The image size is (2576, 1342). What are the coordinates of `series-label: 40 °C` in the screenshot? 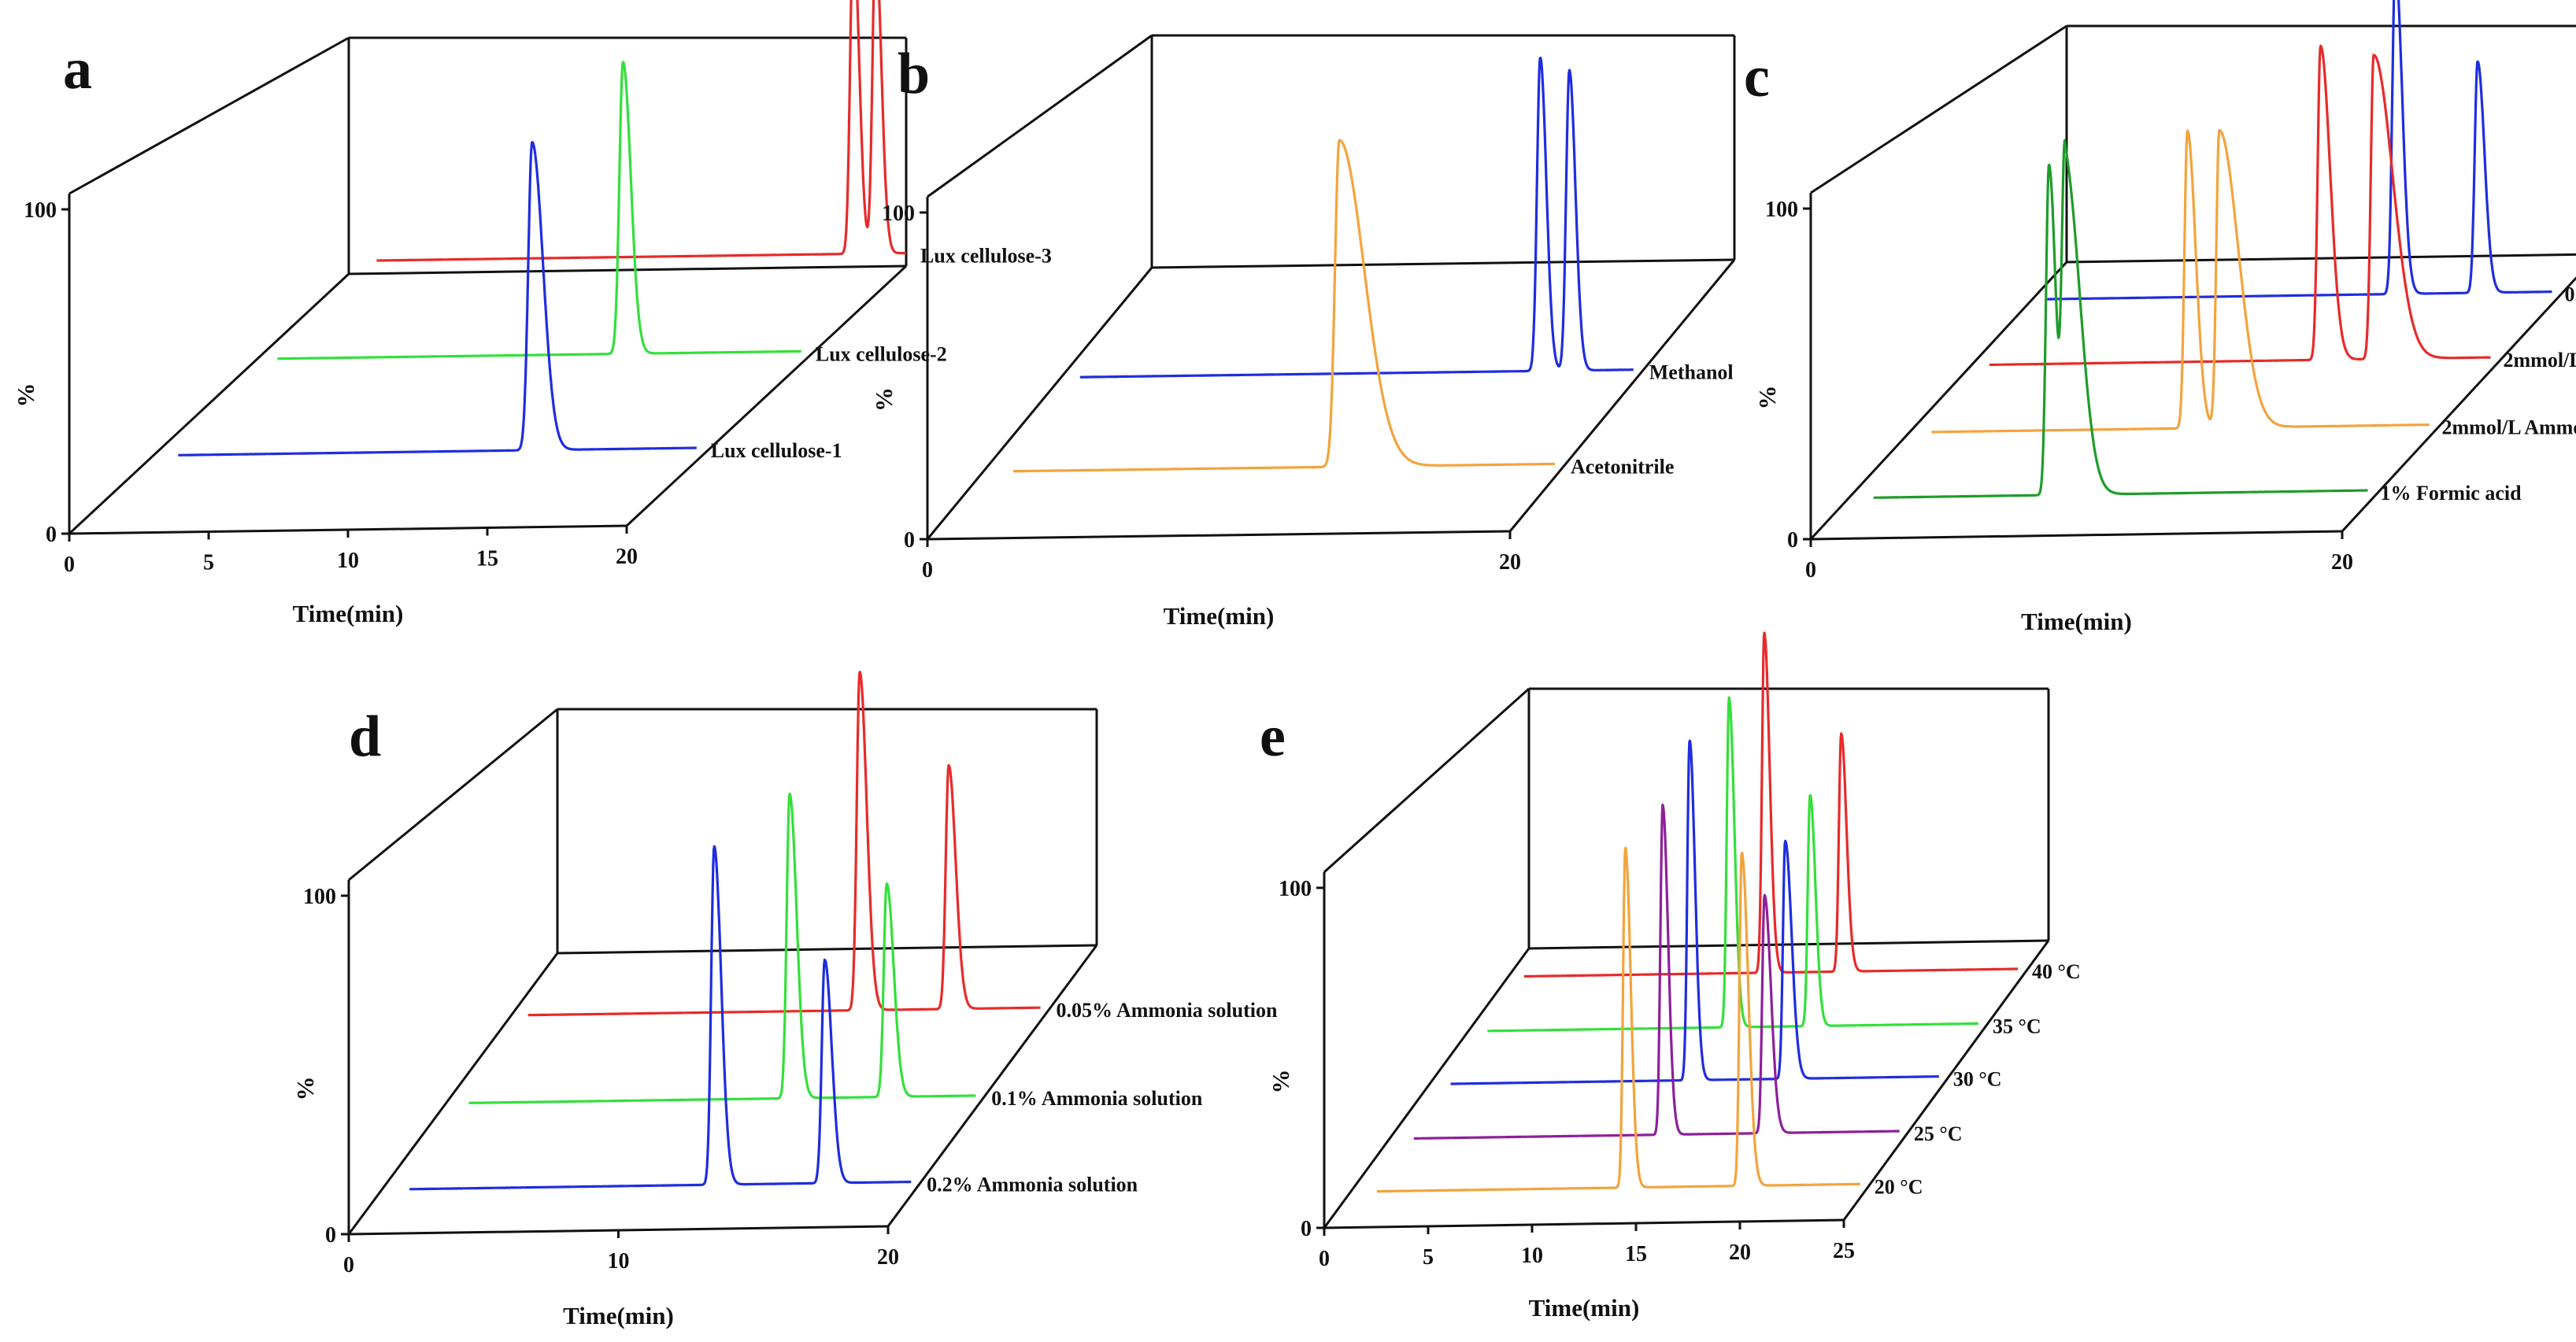 It's located at (2056, 972).